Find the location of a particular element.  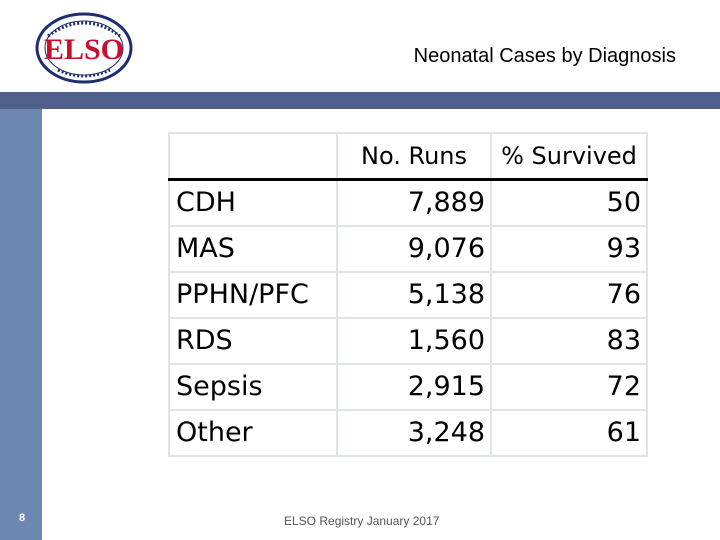

survived-cell: 83 is located at coordinates (569, 341).